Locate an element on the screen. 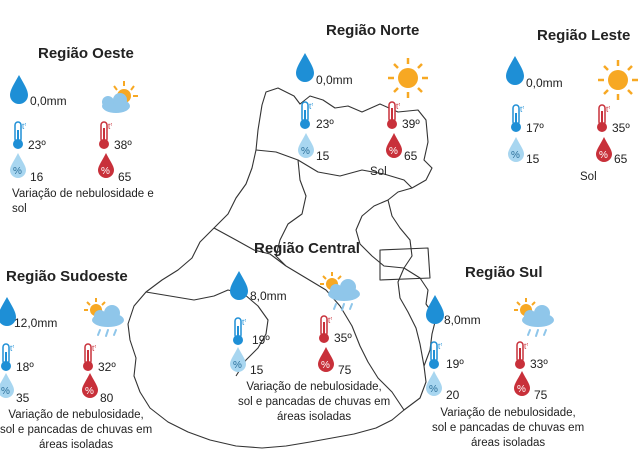 The height and width of the screenshot is (474, 640). region-title: Região Oeste is located at coordinates (86, 53).